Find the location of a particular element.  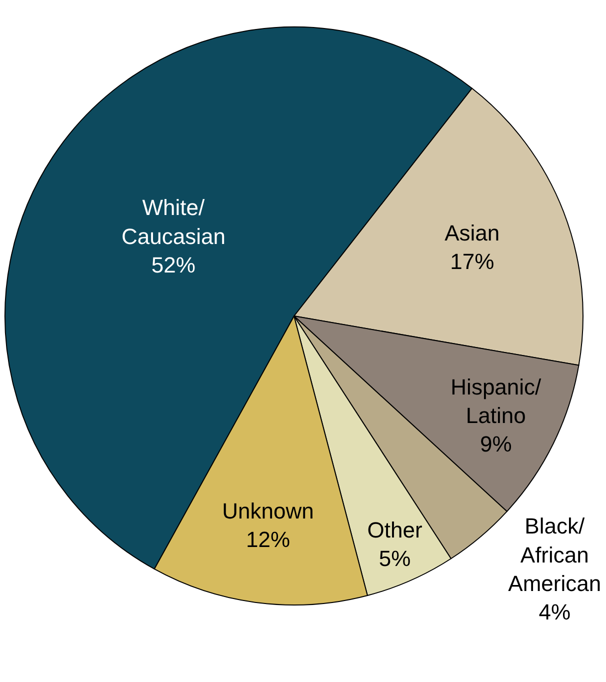

slice-label: Black/ African American is located at coordinates (555, 555).